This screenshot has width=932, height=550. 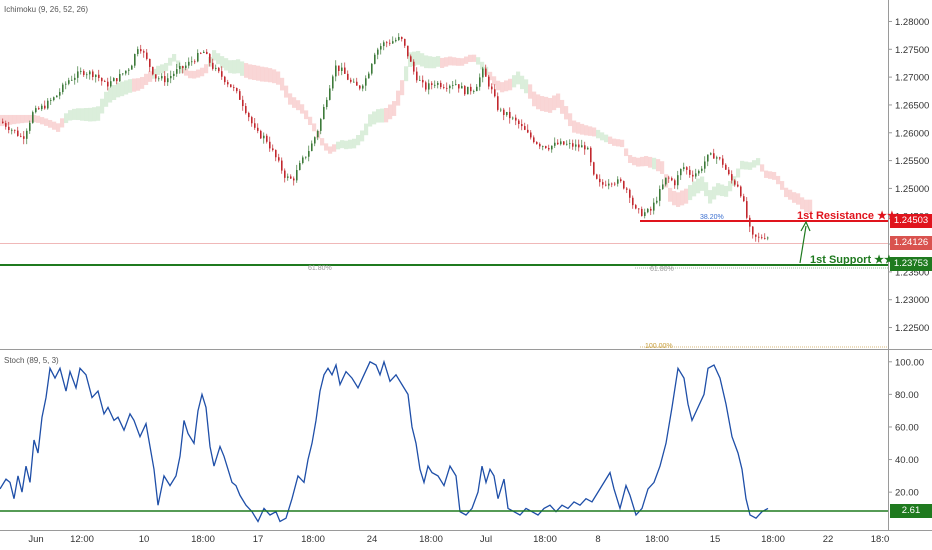 I want to click on time-tick-label: 15, so click(x=715, y=539).